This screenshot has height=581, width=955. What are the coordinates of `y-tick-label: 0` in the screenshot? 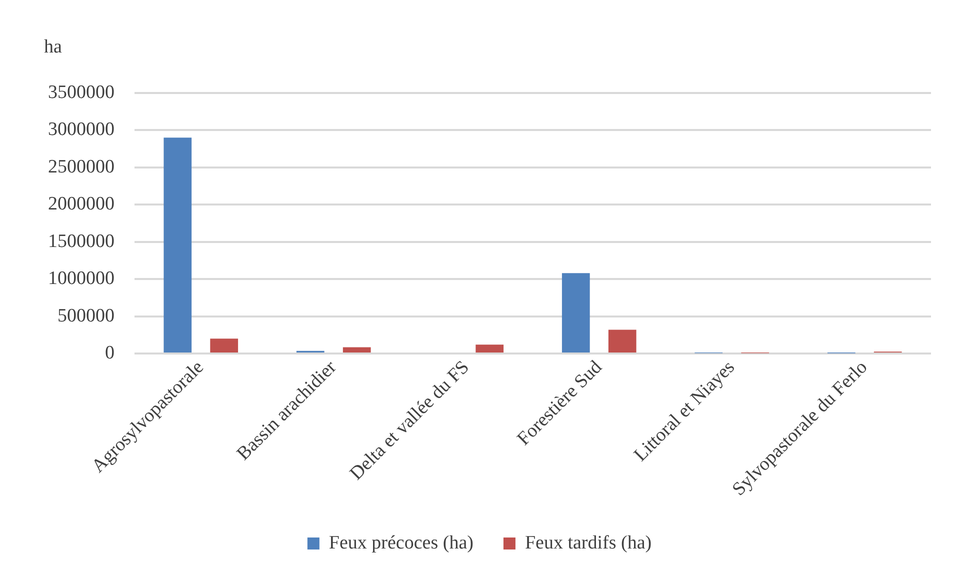 It's located at (109, 353).